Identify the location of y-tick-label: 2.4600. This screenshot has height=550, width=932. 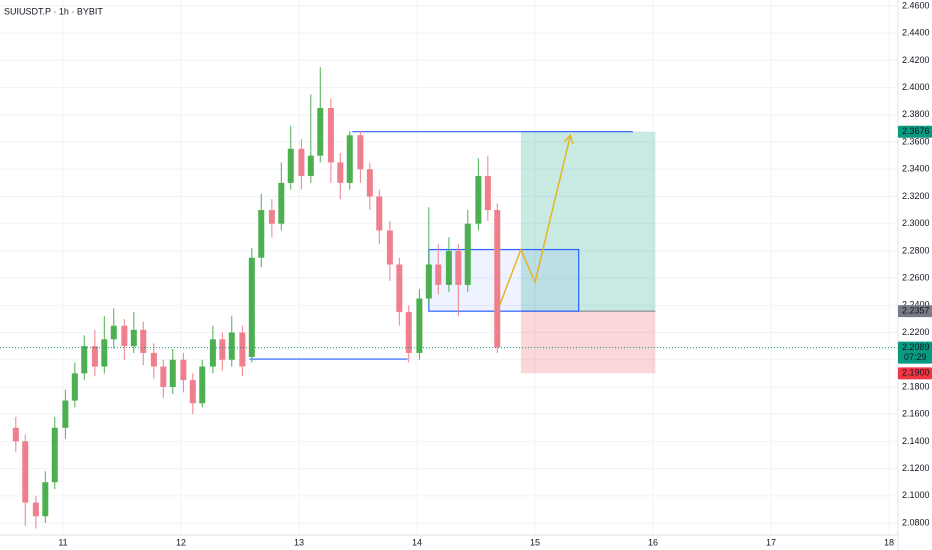
(916, 5).